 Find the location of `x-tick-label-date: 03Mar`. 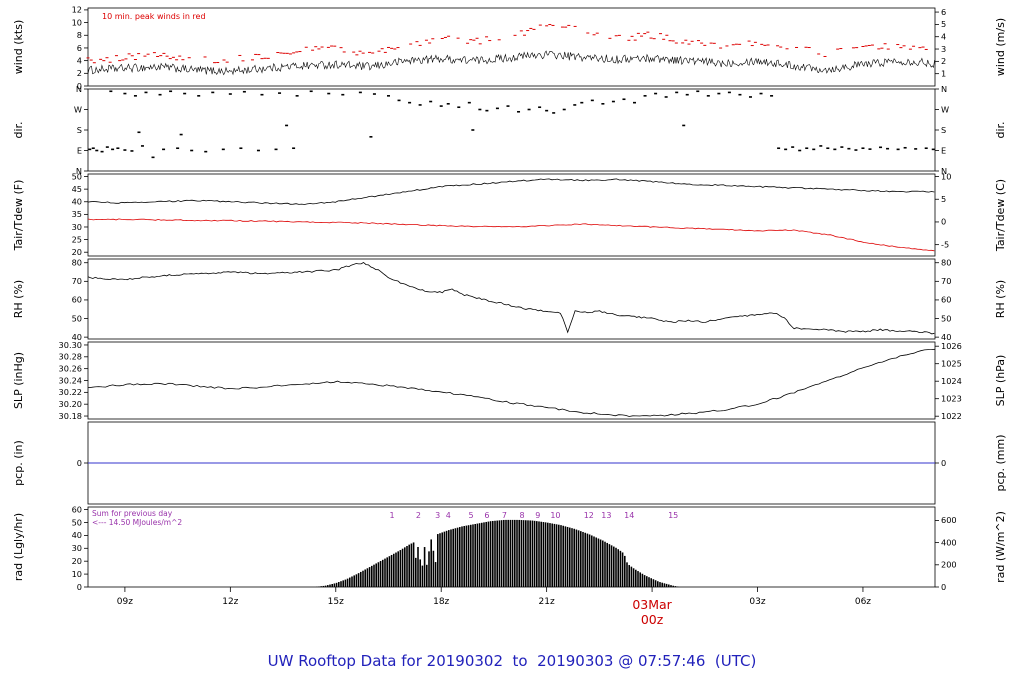

x-tick-label-date: 03Mar is located at coordinates (652, 604).